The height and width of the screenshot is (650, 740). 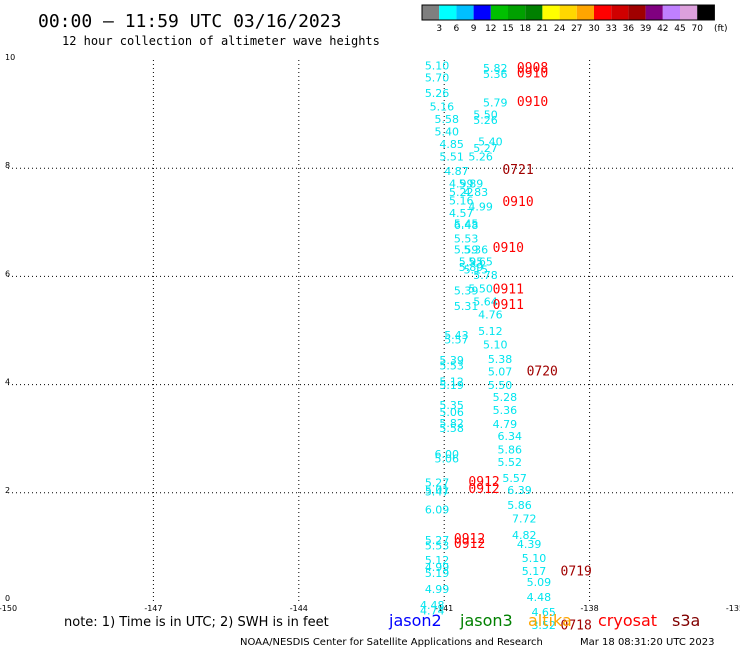 I want to click on satellite-legend: jason2 jason3 altika cryosat s3a, so click(x=544, y=620).